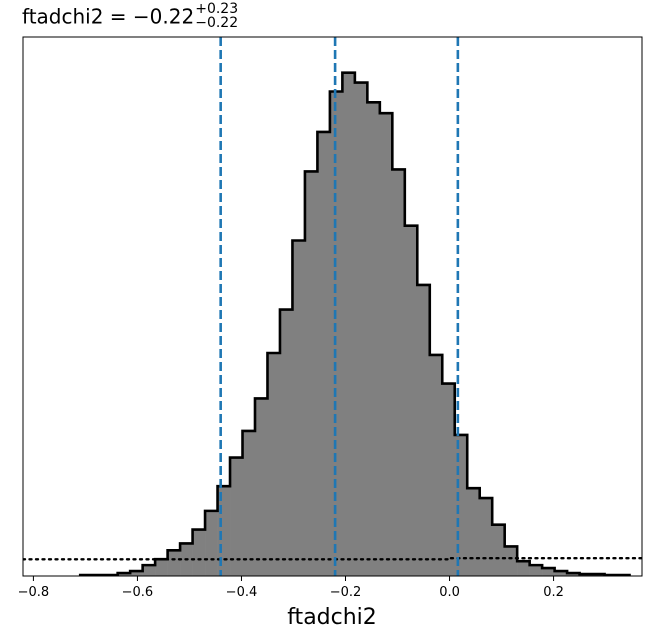 The image size is (651, 639). What do you see at coordinates (163, 16) in the screenshot?
I see `title-median-value: −0.22` at bounding box center [163, 16].